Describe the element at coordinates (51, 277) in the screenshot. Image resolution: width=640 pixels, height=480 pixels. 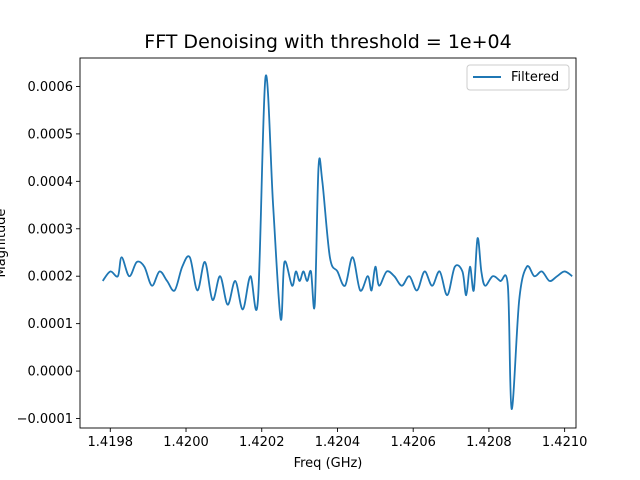
I see `y-tick-label: 0.0002` at that location.